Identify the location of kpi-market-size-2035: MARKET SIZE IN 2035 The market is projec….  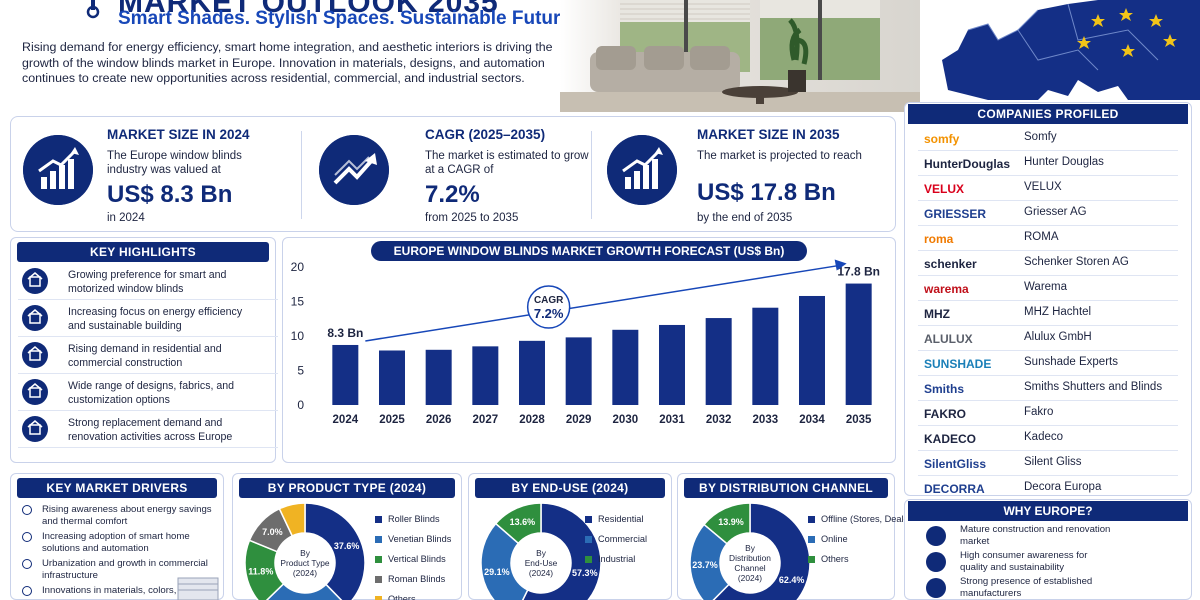
(745, 175).